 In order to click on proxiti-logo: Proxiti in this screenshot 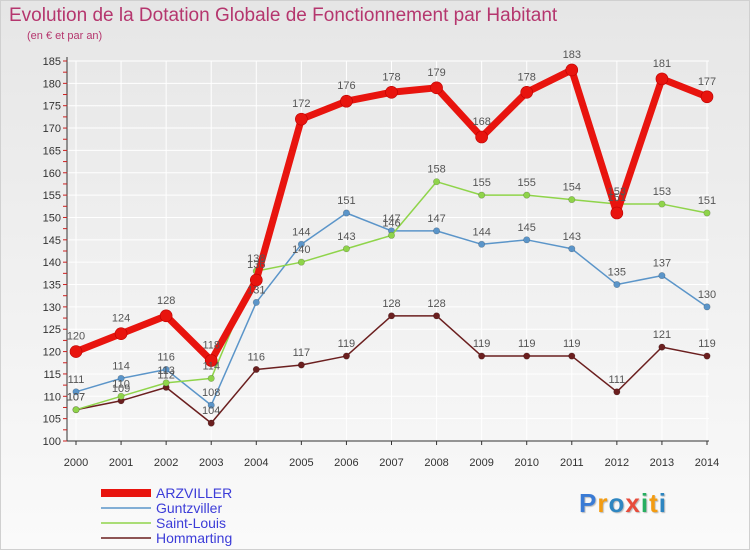, I will do `click(623, 503)`.